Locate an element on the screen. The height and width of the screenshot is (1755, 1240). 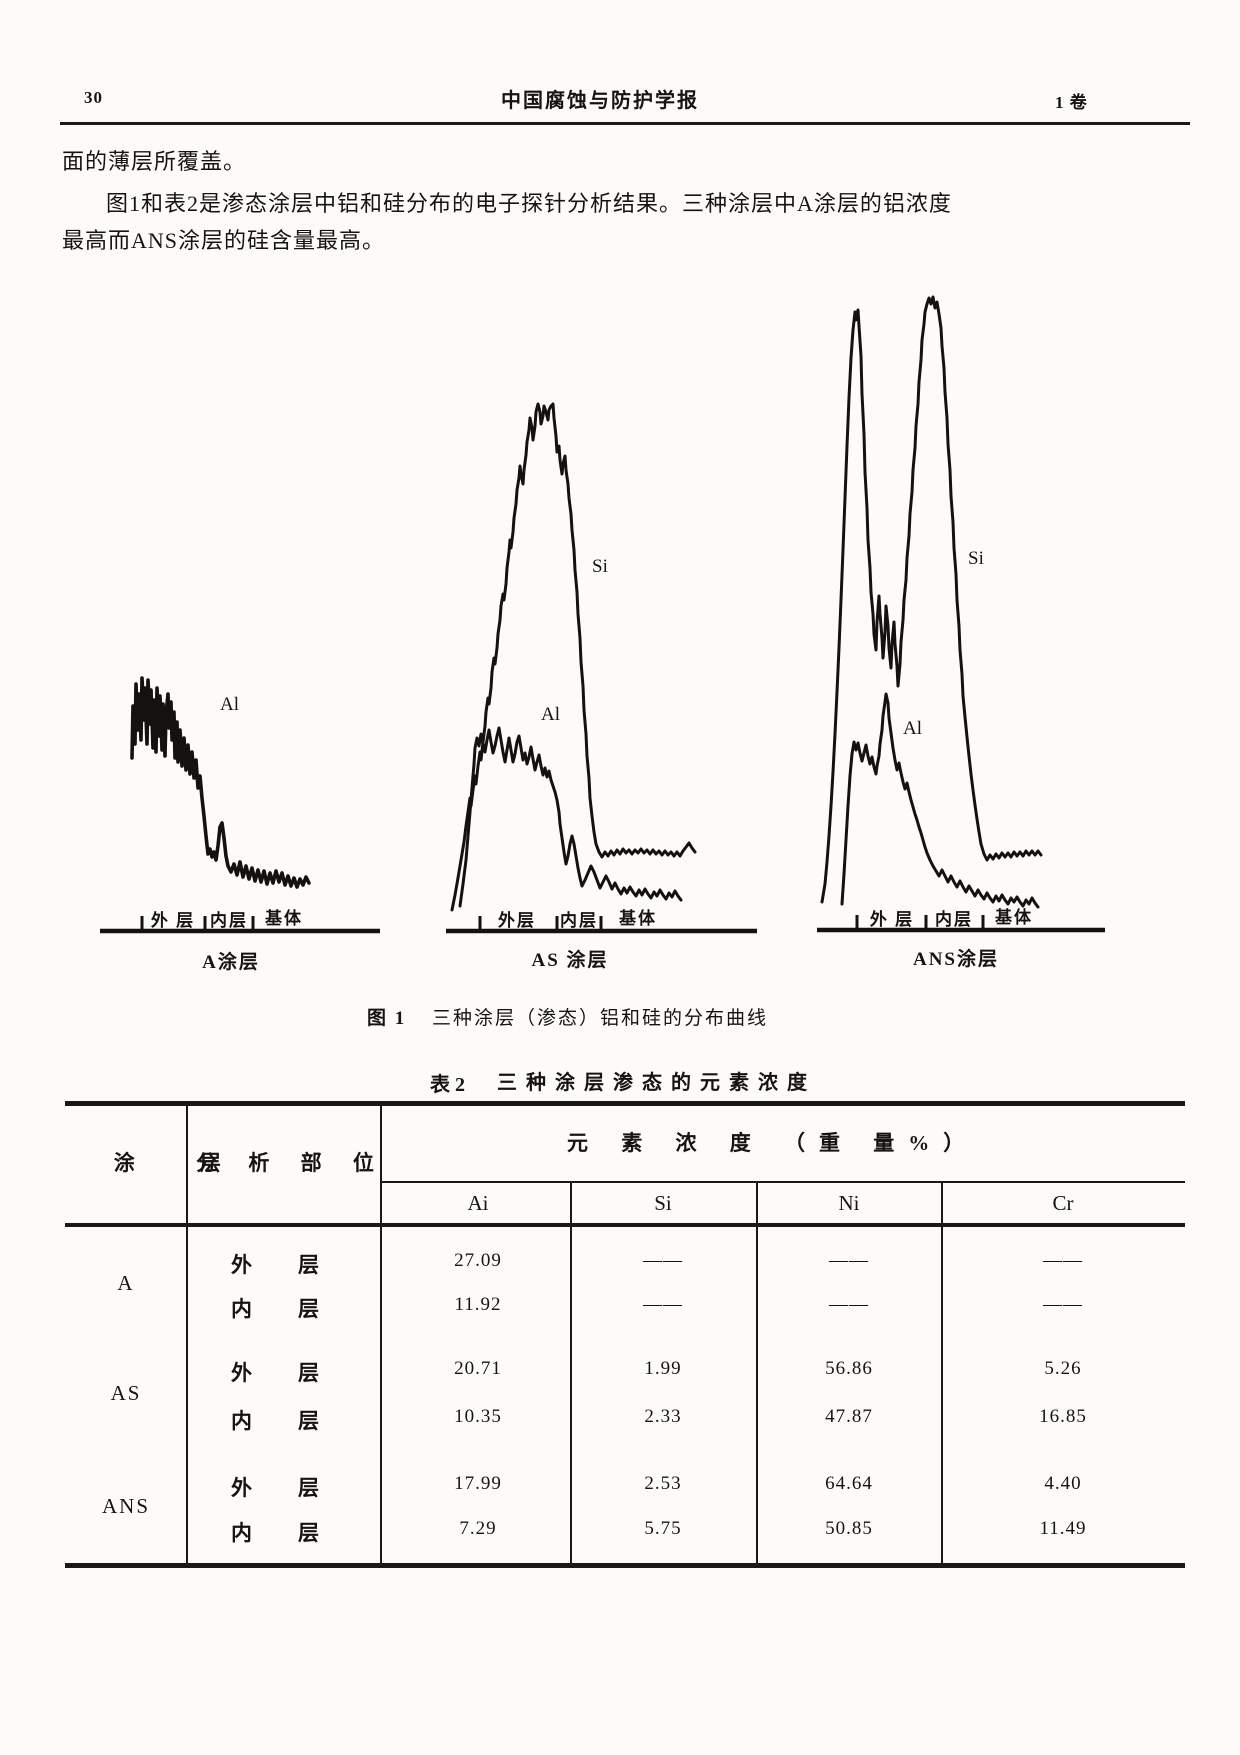
table-cell: 10.35 is located at coordinates (478, 1416).